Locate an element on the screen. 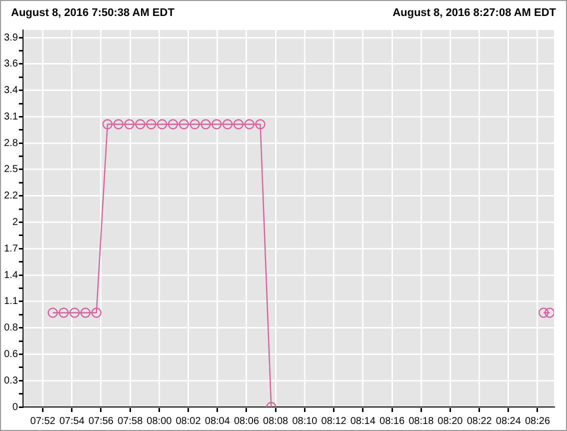 This screenshot has width=567, height=431. y-tick-label: 3.1 is located at coordinates (11, 116).